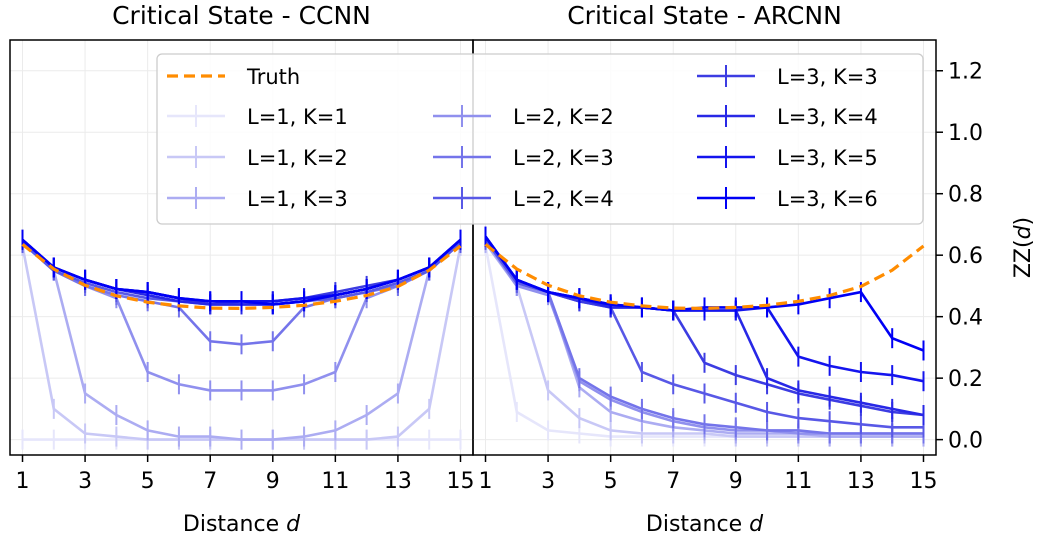 The image size is (1040, 540). I want to click on legend-entry: L=2, K=4, so click(523, 199).